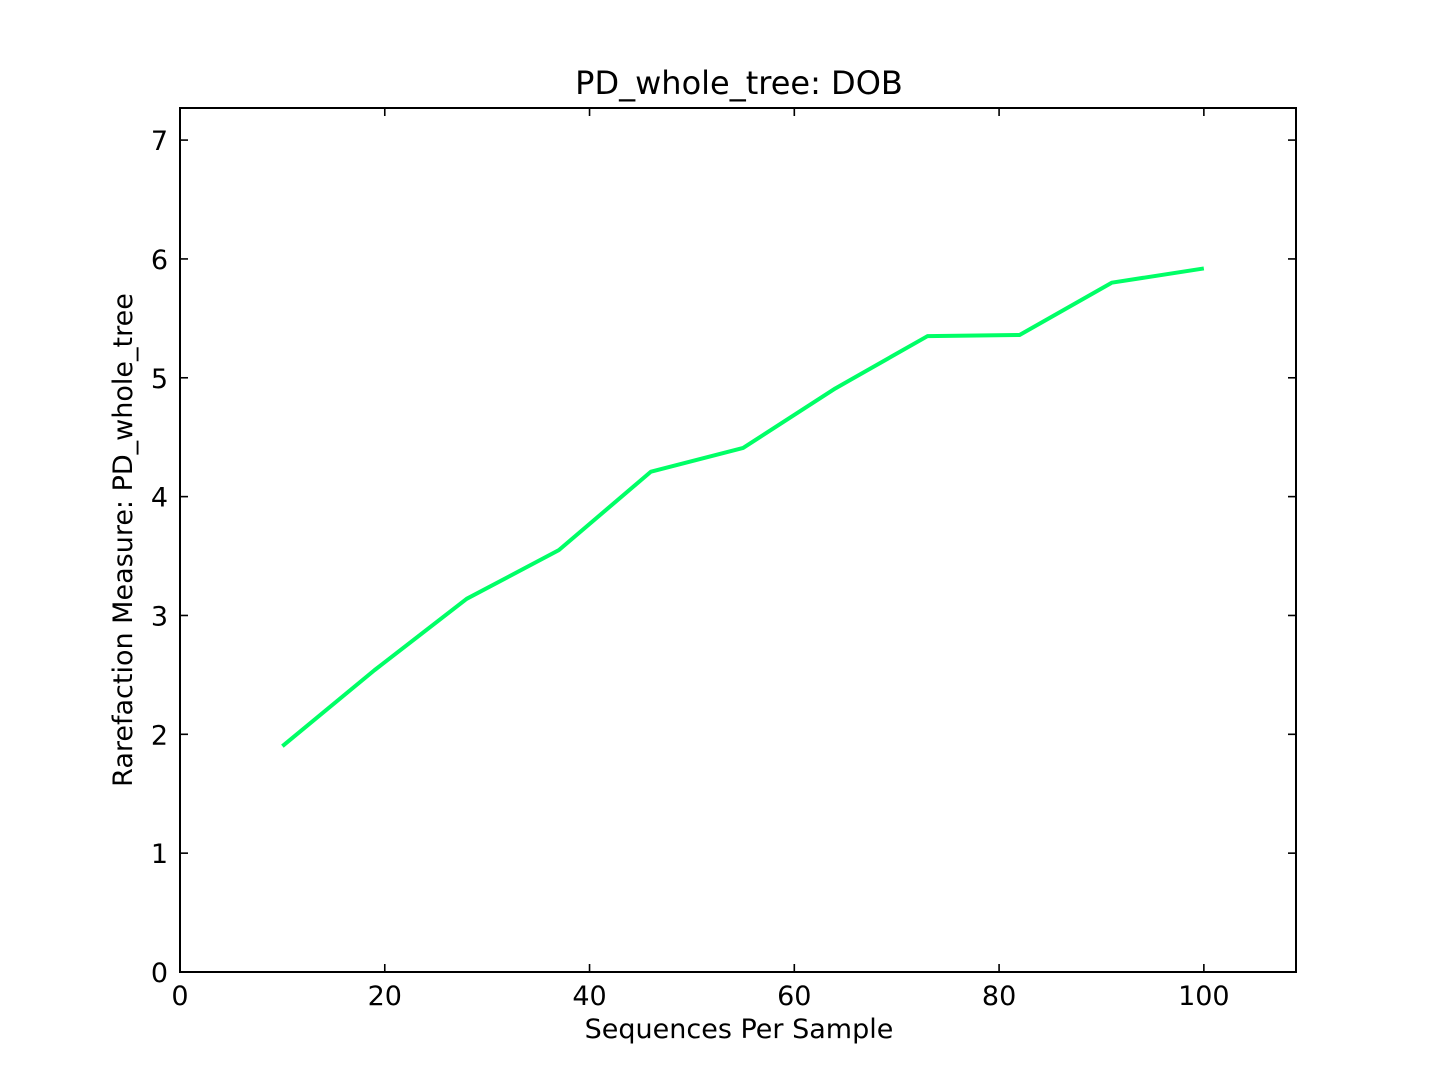 Image resolution: width=1440 pixels, height=1080 pixels. I want to click on y-tick-label: 4, so click(159, 498).